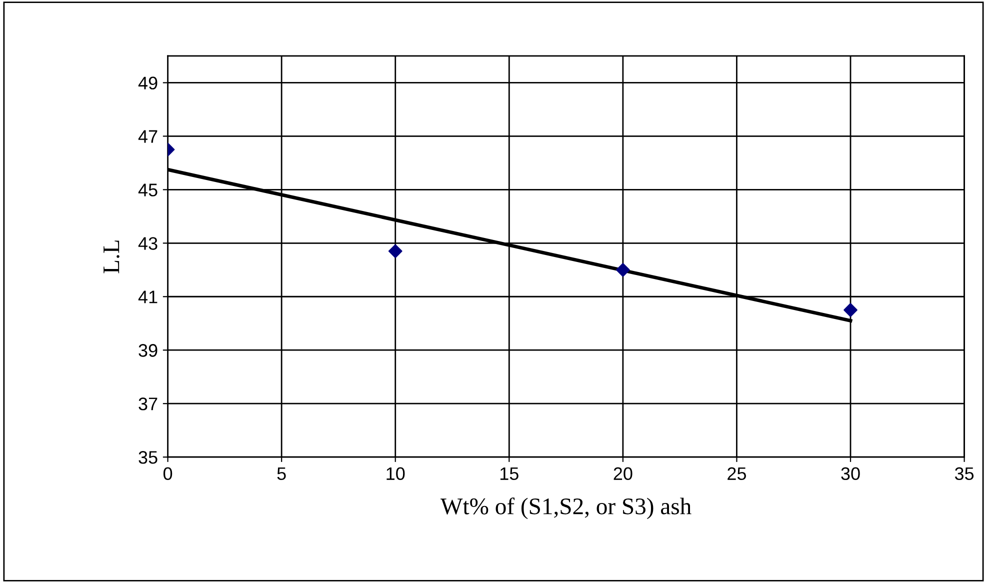 This screenshot has height=583, width=987. What do you see at coordinates (148, 136) in the screenshot?
I see `y-tick-label: 47` at bounding box center [148, 136].